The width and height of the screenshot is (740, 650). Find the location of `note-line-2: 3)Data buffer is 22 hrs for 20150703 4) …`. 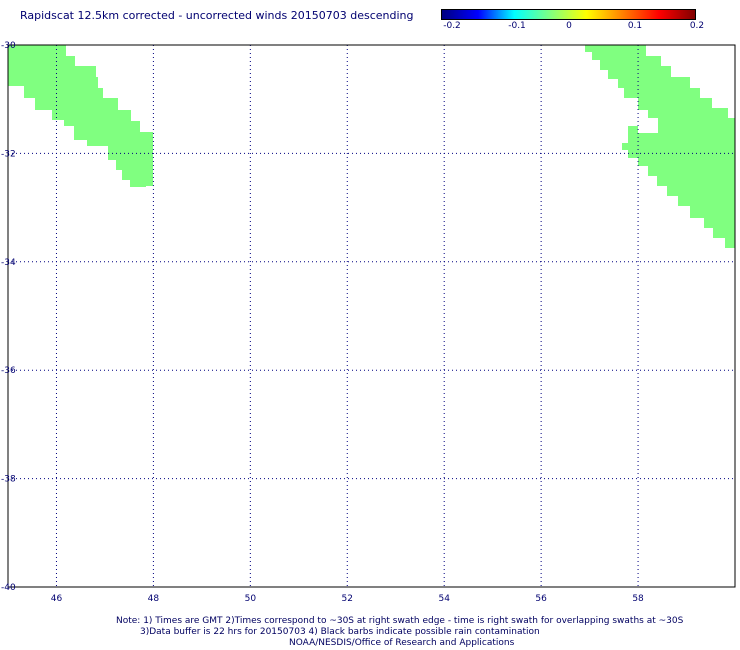

note-line-2: 3)Data buffer is 22 hrs for 20150703 4) … is located at coordinates (340, 632).